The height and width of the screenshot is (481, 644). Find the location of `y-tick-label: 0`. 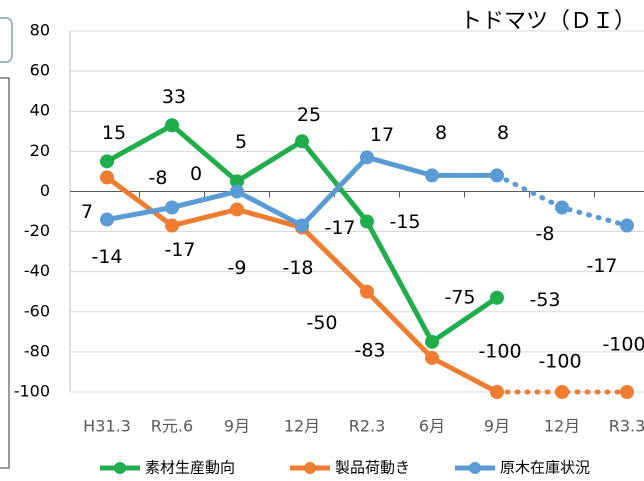

y-tick-label: 0 is located at coordinates (45, 190).